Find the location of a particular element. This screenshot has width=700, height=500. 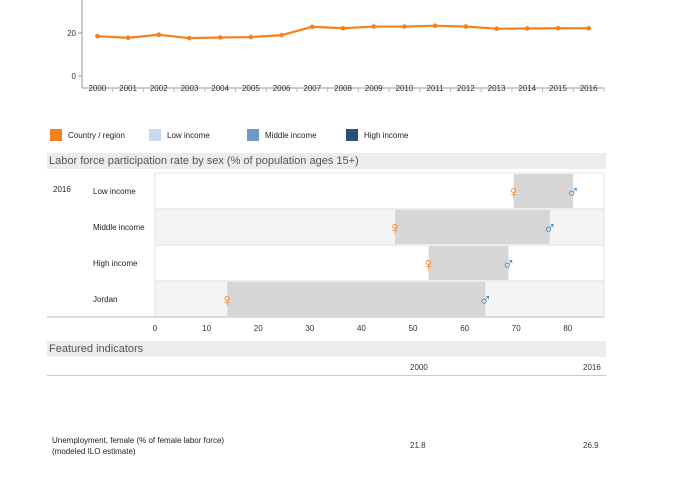

x-tick-label: 80 is located at coordinates (567, 328).